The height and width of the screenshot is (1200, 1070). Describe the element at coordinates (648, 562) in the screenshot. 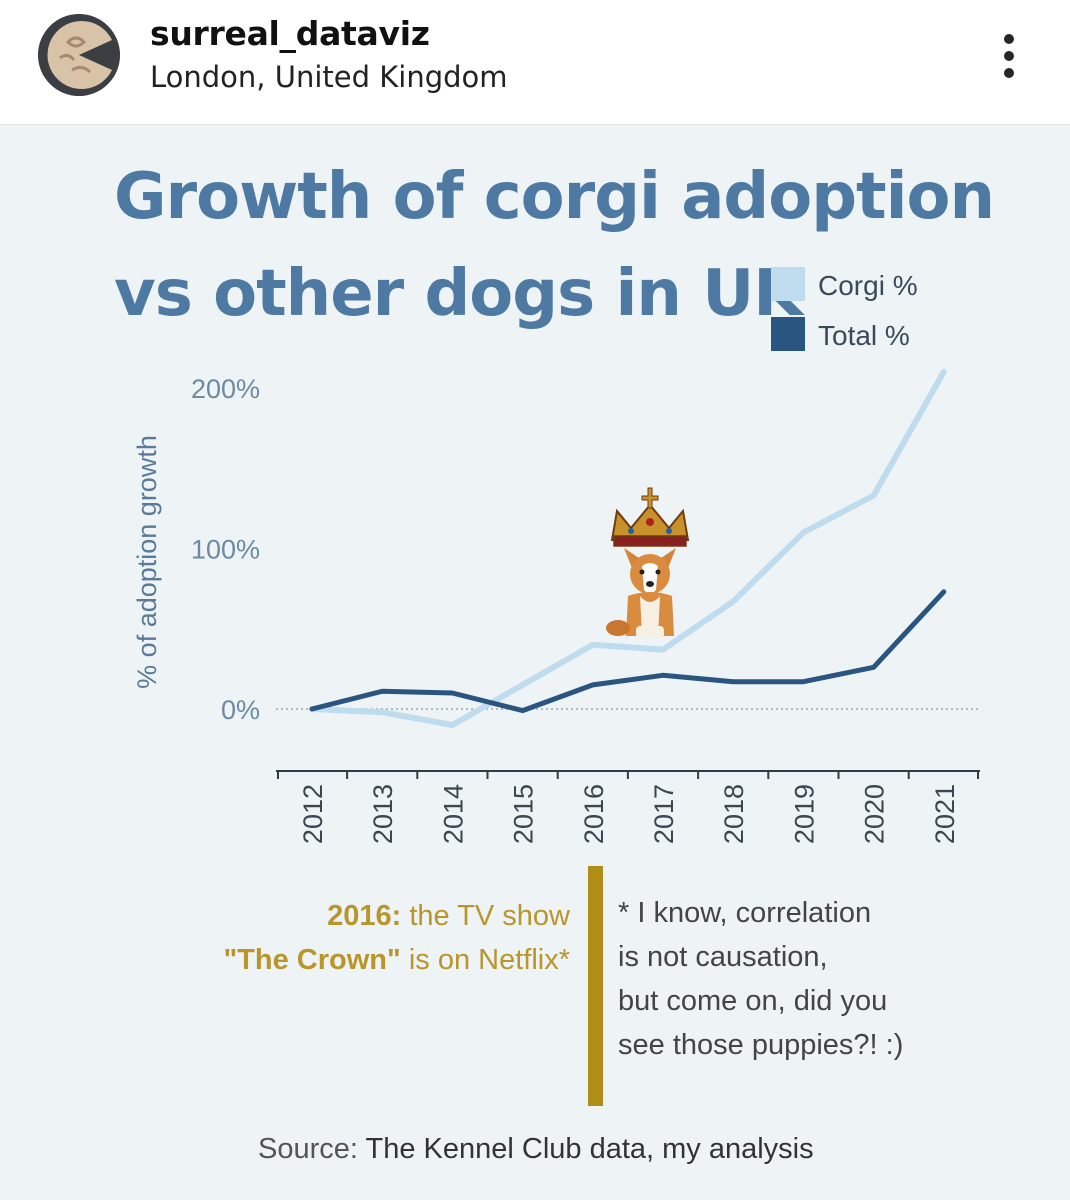

I see `crowned-corgi-icon` at that location.